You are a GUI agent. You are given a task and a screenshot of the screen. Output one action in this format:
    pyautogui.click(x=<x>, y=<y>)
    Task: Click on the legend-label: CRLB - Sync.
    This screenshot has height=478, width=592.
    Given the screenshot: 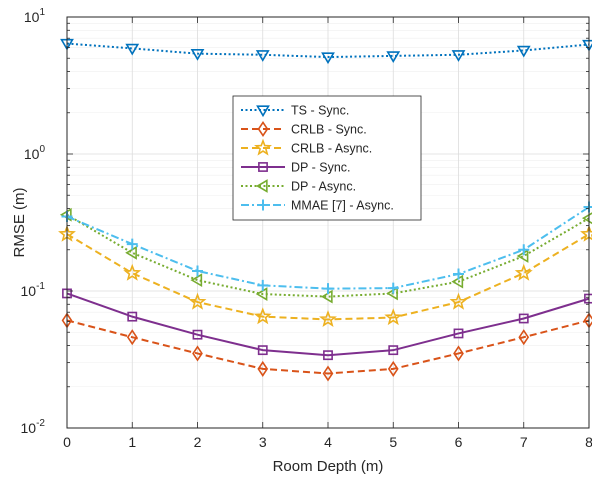 What is the action you would take?
    pyautogui.click(x=329, y=130)
    